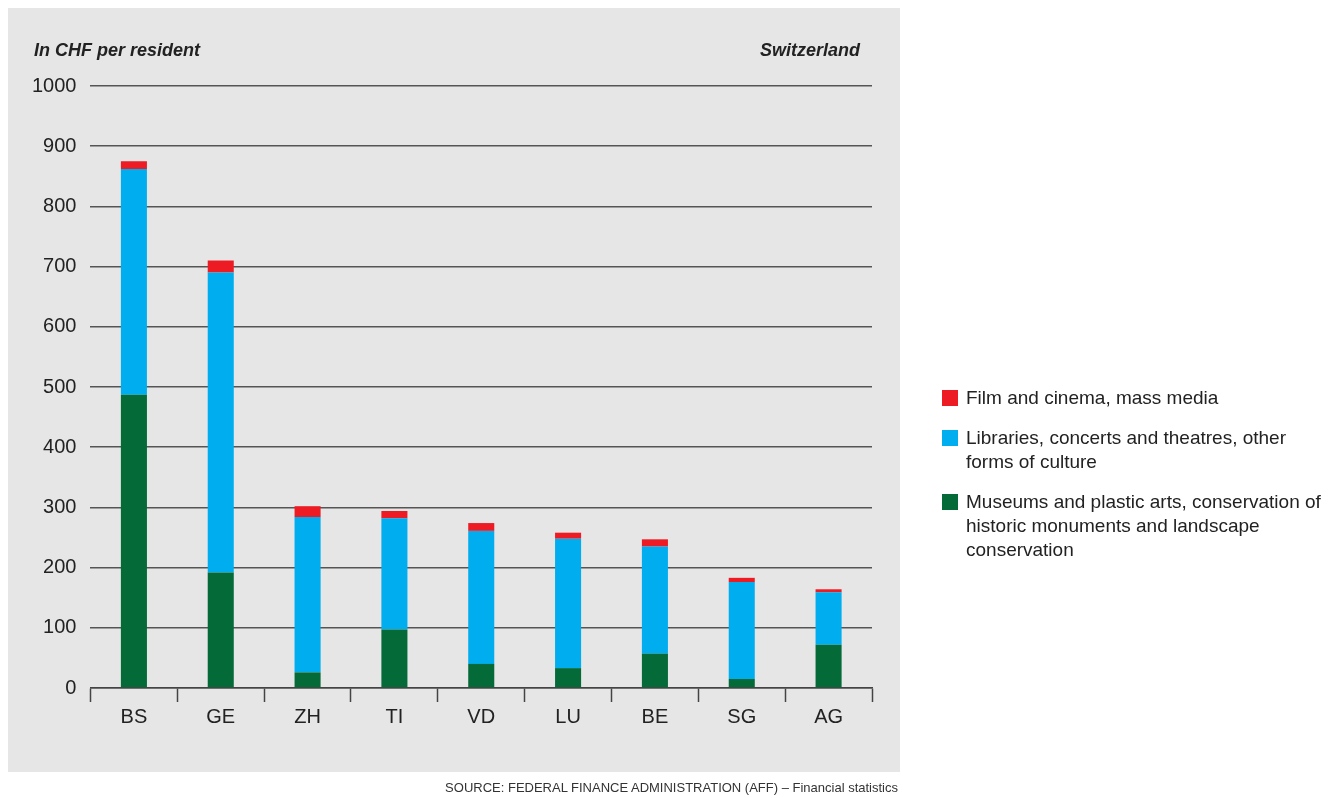 The height and width of the screenshot is (798, 1333). Describe the element at coordinates (671, 787) in the screenshot. I see `source-note: SOURCE: FEDERAL FINANCE ADMINISTRATION (AFF) – Financial statistics` at that location.